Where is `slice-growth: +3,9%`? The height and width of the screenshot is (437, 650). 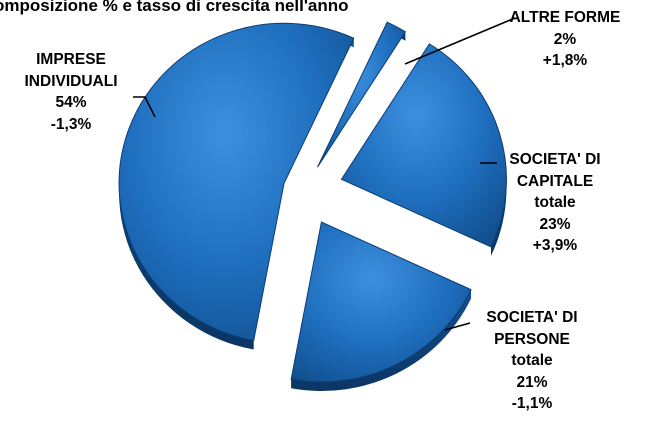
slice-growth: +3,9% is located at coordinates (555, 245).